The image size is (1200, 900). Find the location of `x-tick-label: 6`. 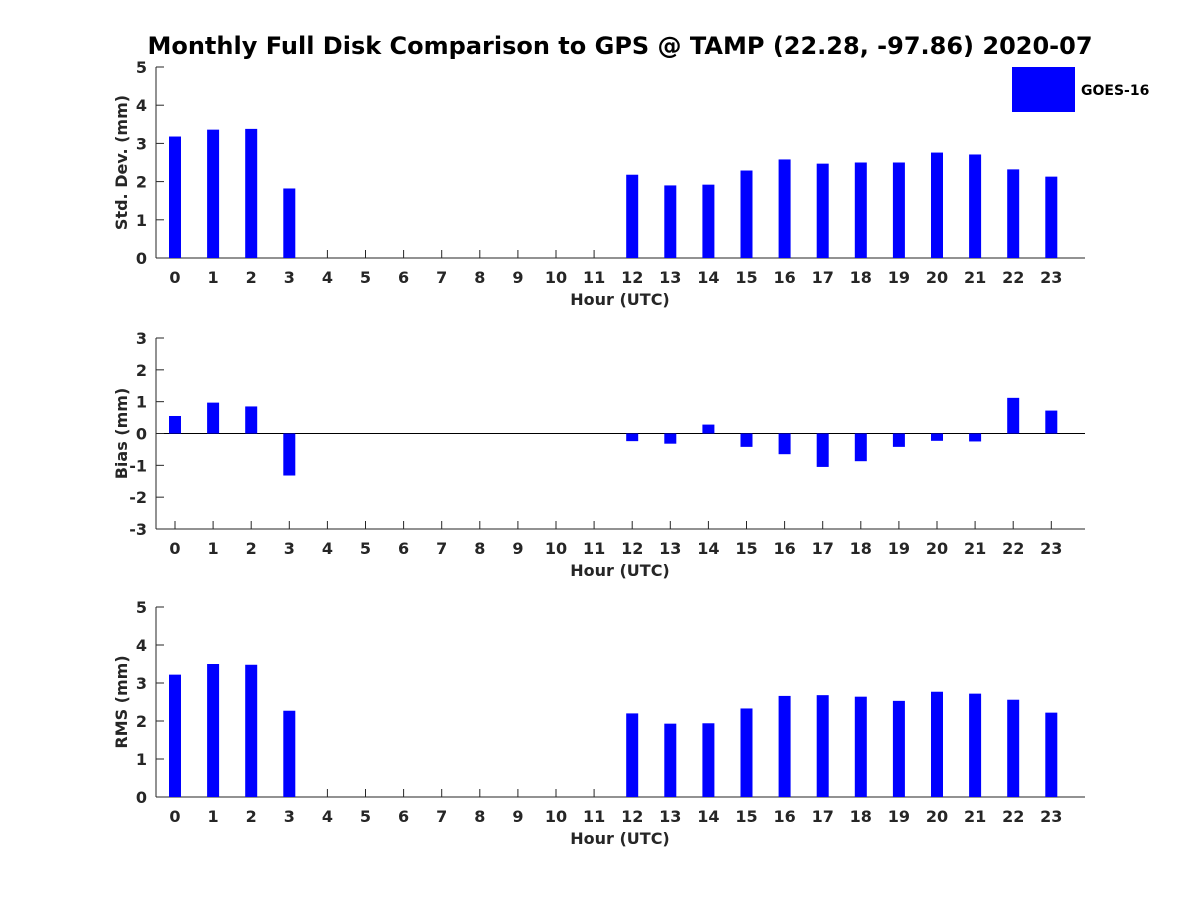

x-tick-label: 6 is located at coordinates (403, 548).